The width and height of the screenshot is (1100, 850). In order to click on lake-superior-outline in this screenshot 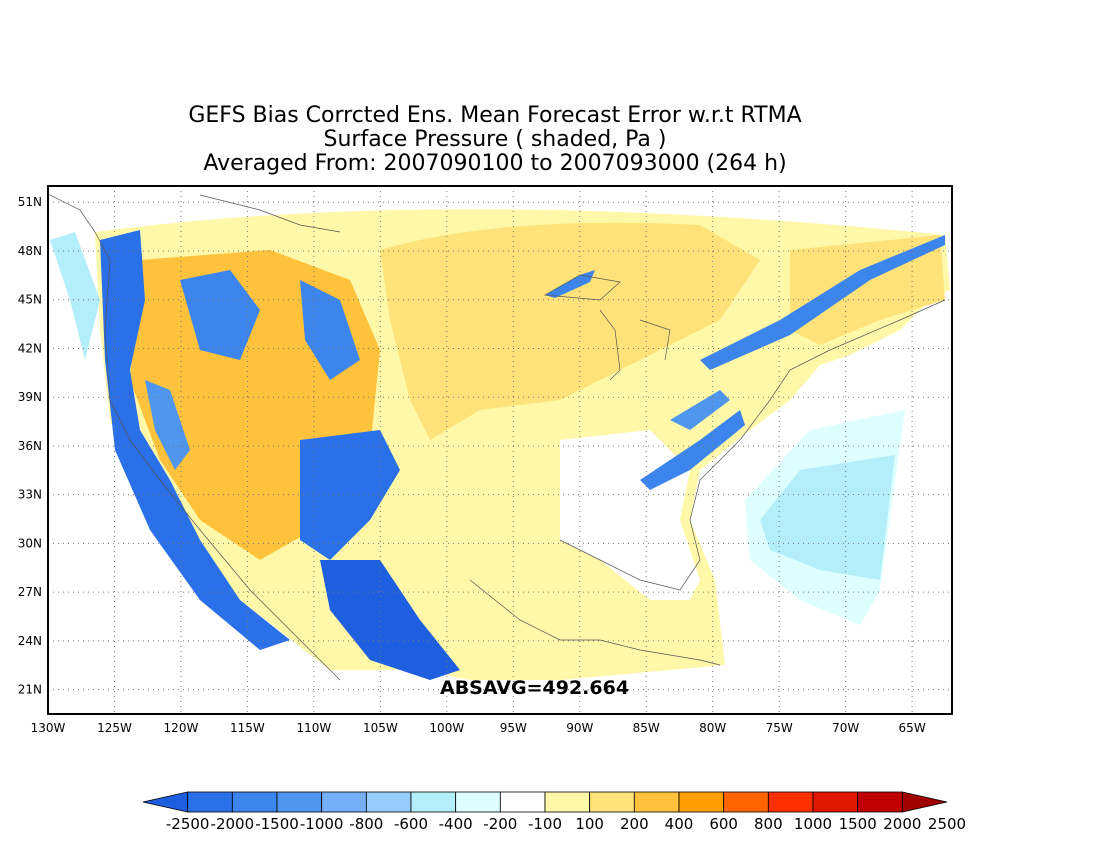, I will do `click(582, 287)`.